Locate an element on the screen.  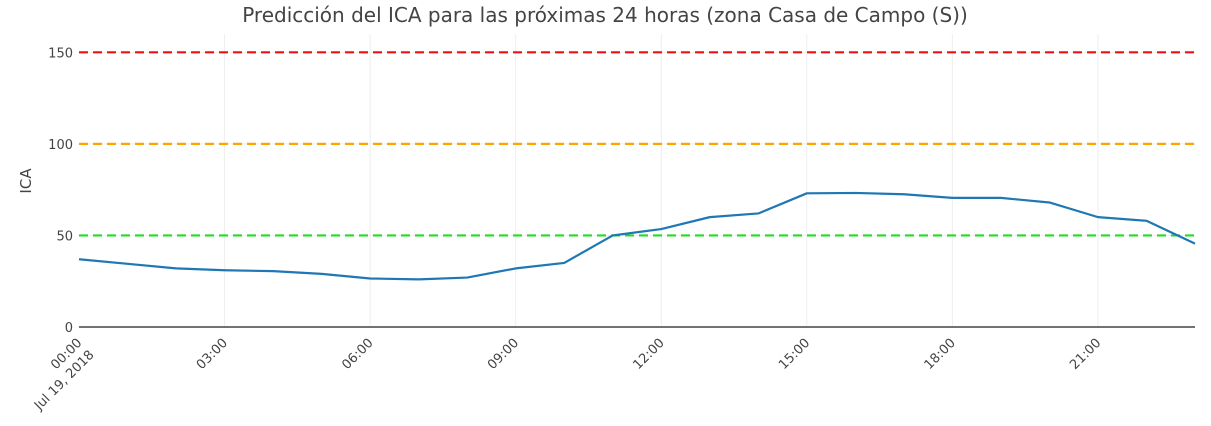
x-tick-label-group: 06:00 is located at coordinates (357, 354).